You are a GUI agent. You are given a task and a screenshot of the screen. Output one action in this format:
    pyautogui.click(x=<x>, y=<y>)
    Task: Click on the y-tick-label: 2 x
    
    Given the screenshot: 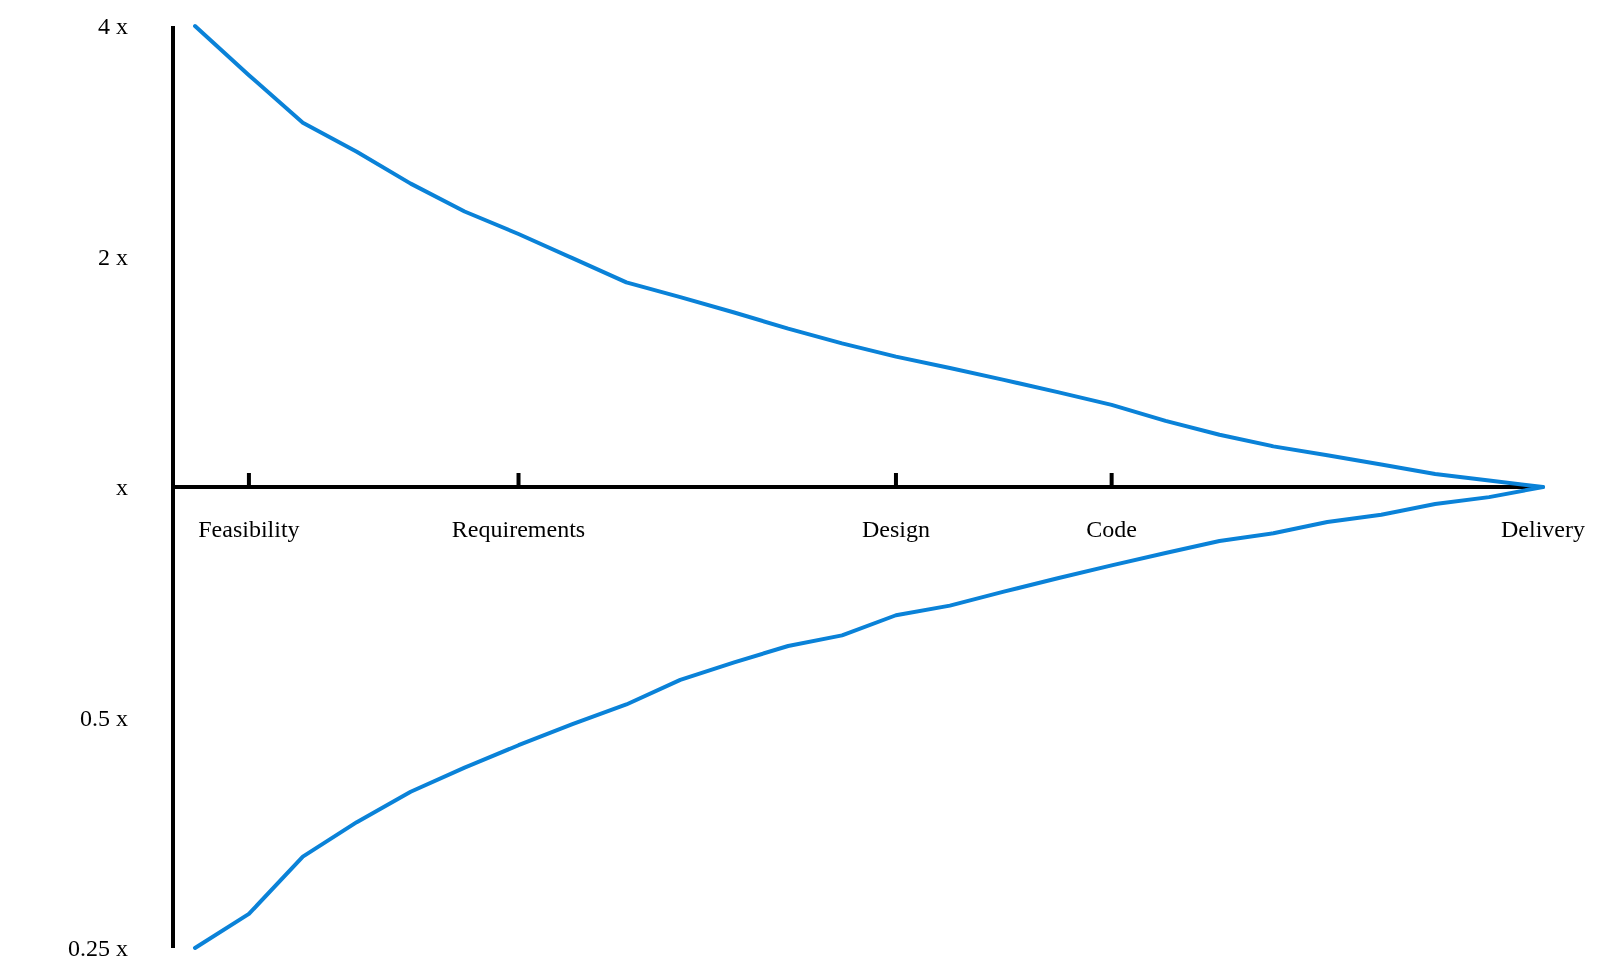 What is the action you would take?
    pyautogui.click(x=113, y=256)
    